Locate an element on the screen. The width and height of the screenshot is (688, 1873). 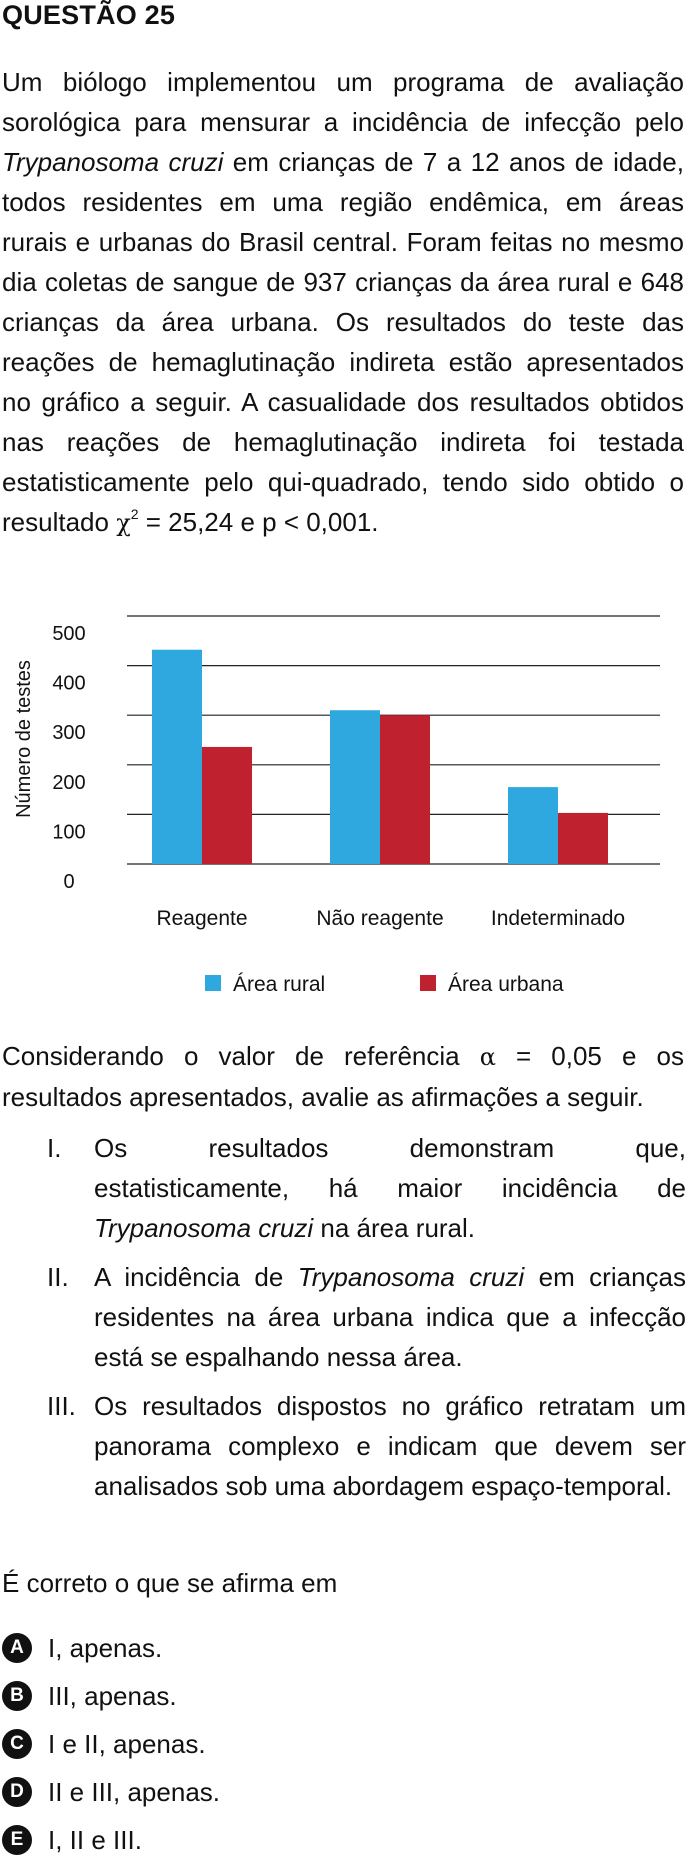
x-tick-label: Não reagente is located at coordinates (379, 918).